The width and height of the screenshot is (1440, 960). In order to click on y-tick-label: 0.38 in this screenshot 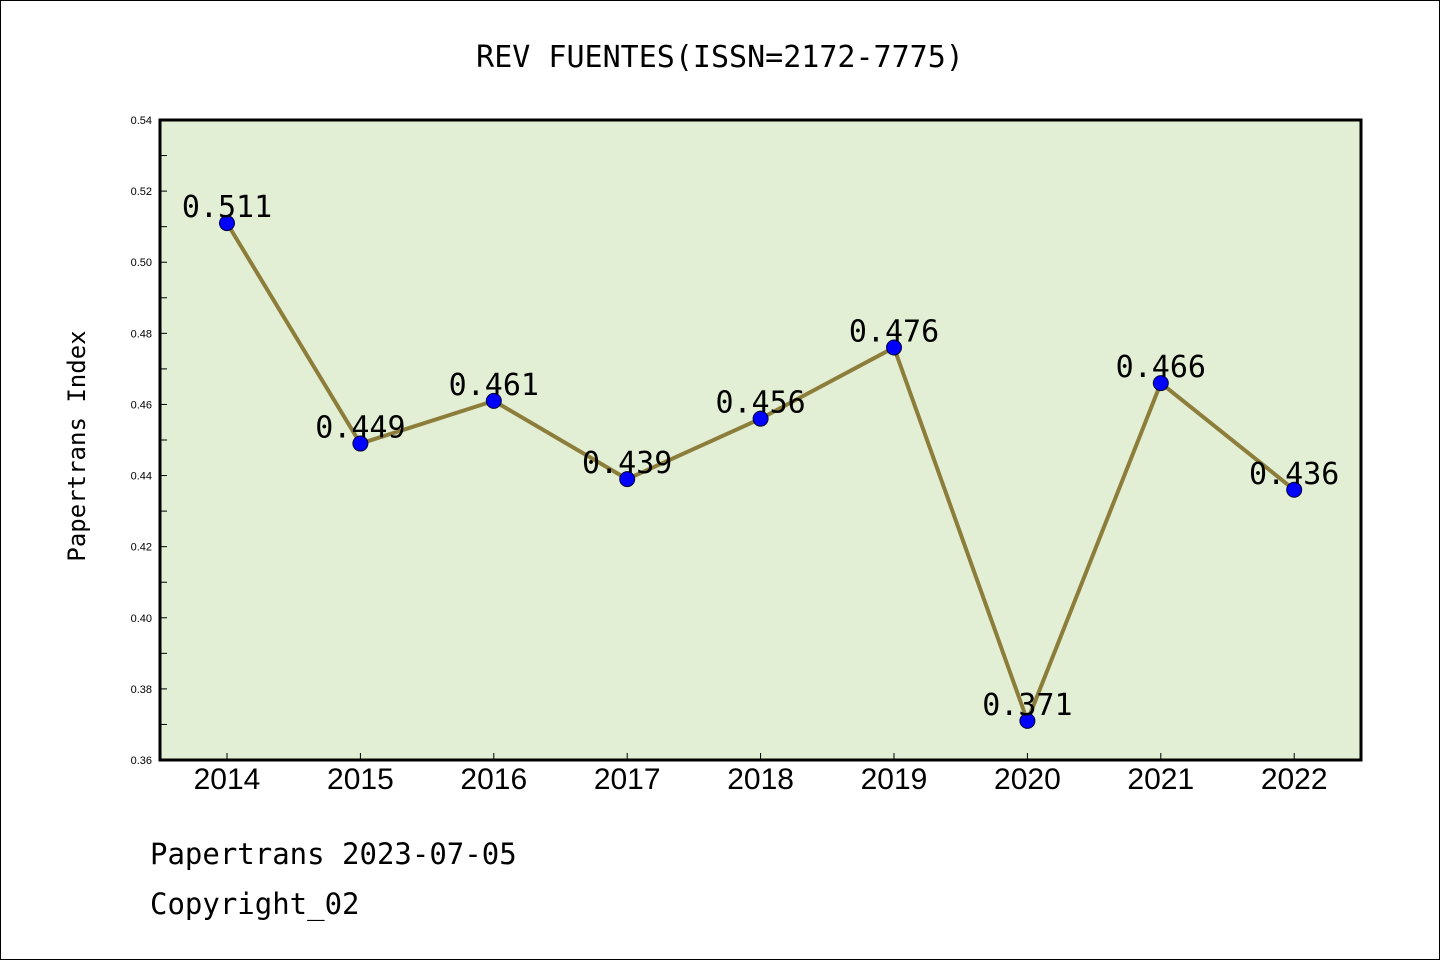, I will do `click(141, 690)`.